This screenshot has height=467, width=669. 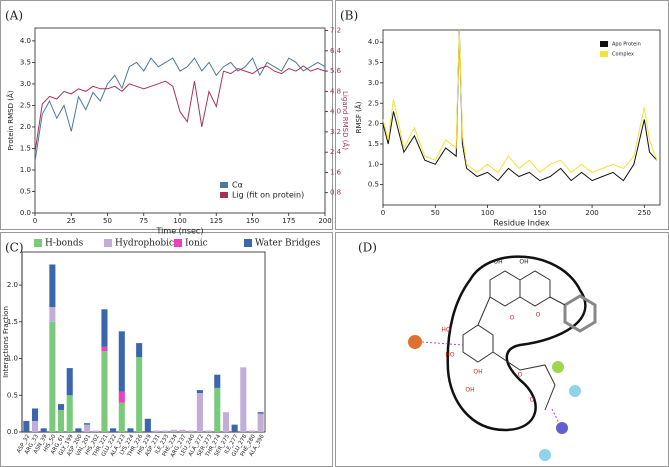 What do you see at coordinates (71, 221) in the screenshot?
I see `x-tick-label: 25` at bounding box center [71, 221].